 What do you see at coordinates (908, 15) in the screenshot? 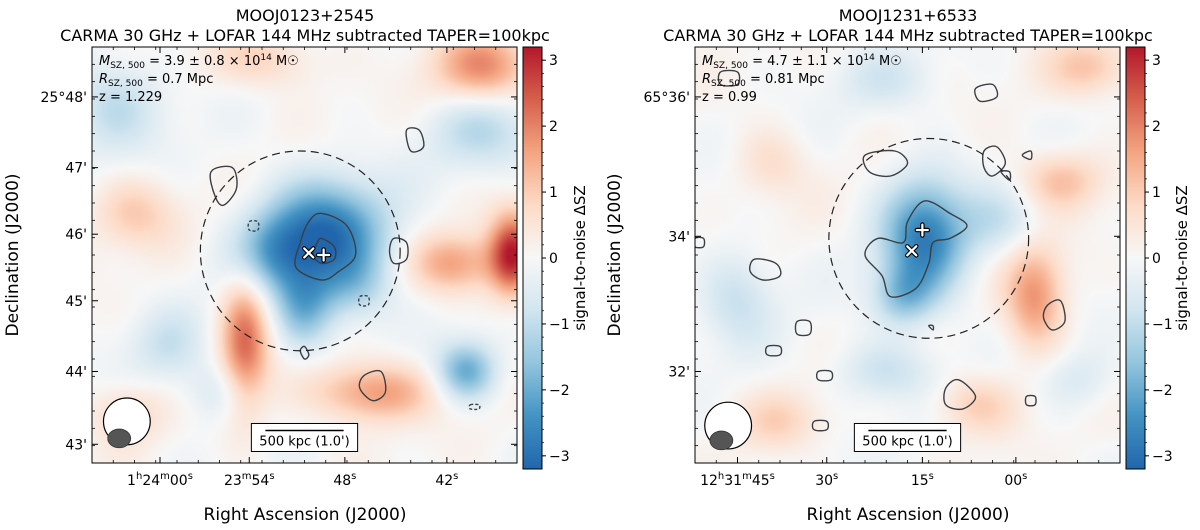
I see `chart-title: MOOJ1231+6533` at bounding box center [908, 15].